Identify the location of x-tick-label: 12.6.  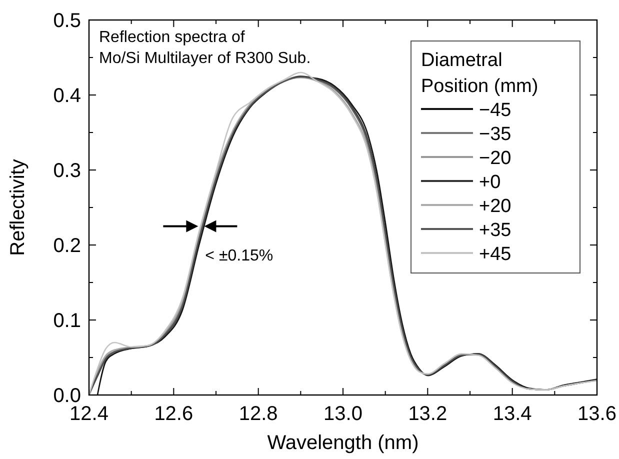
(174, 414).